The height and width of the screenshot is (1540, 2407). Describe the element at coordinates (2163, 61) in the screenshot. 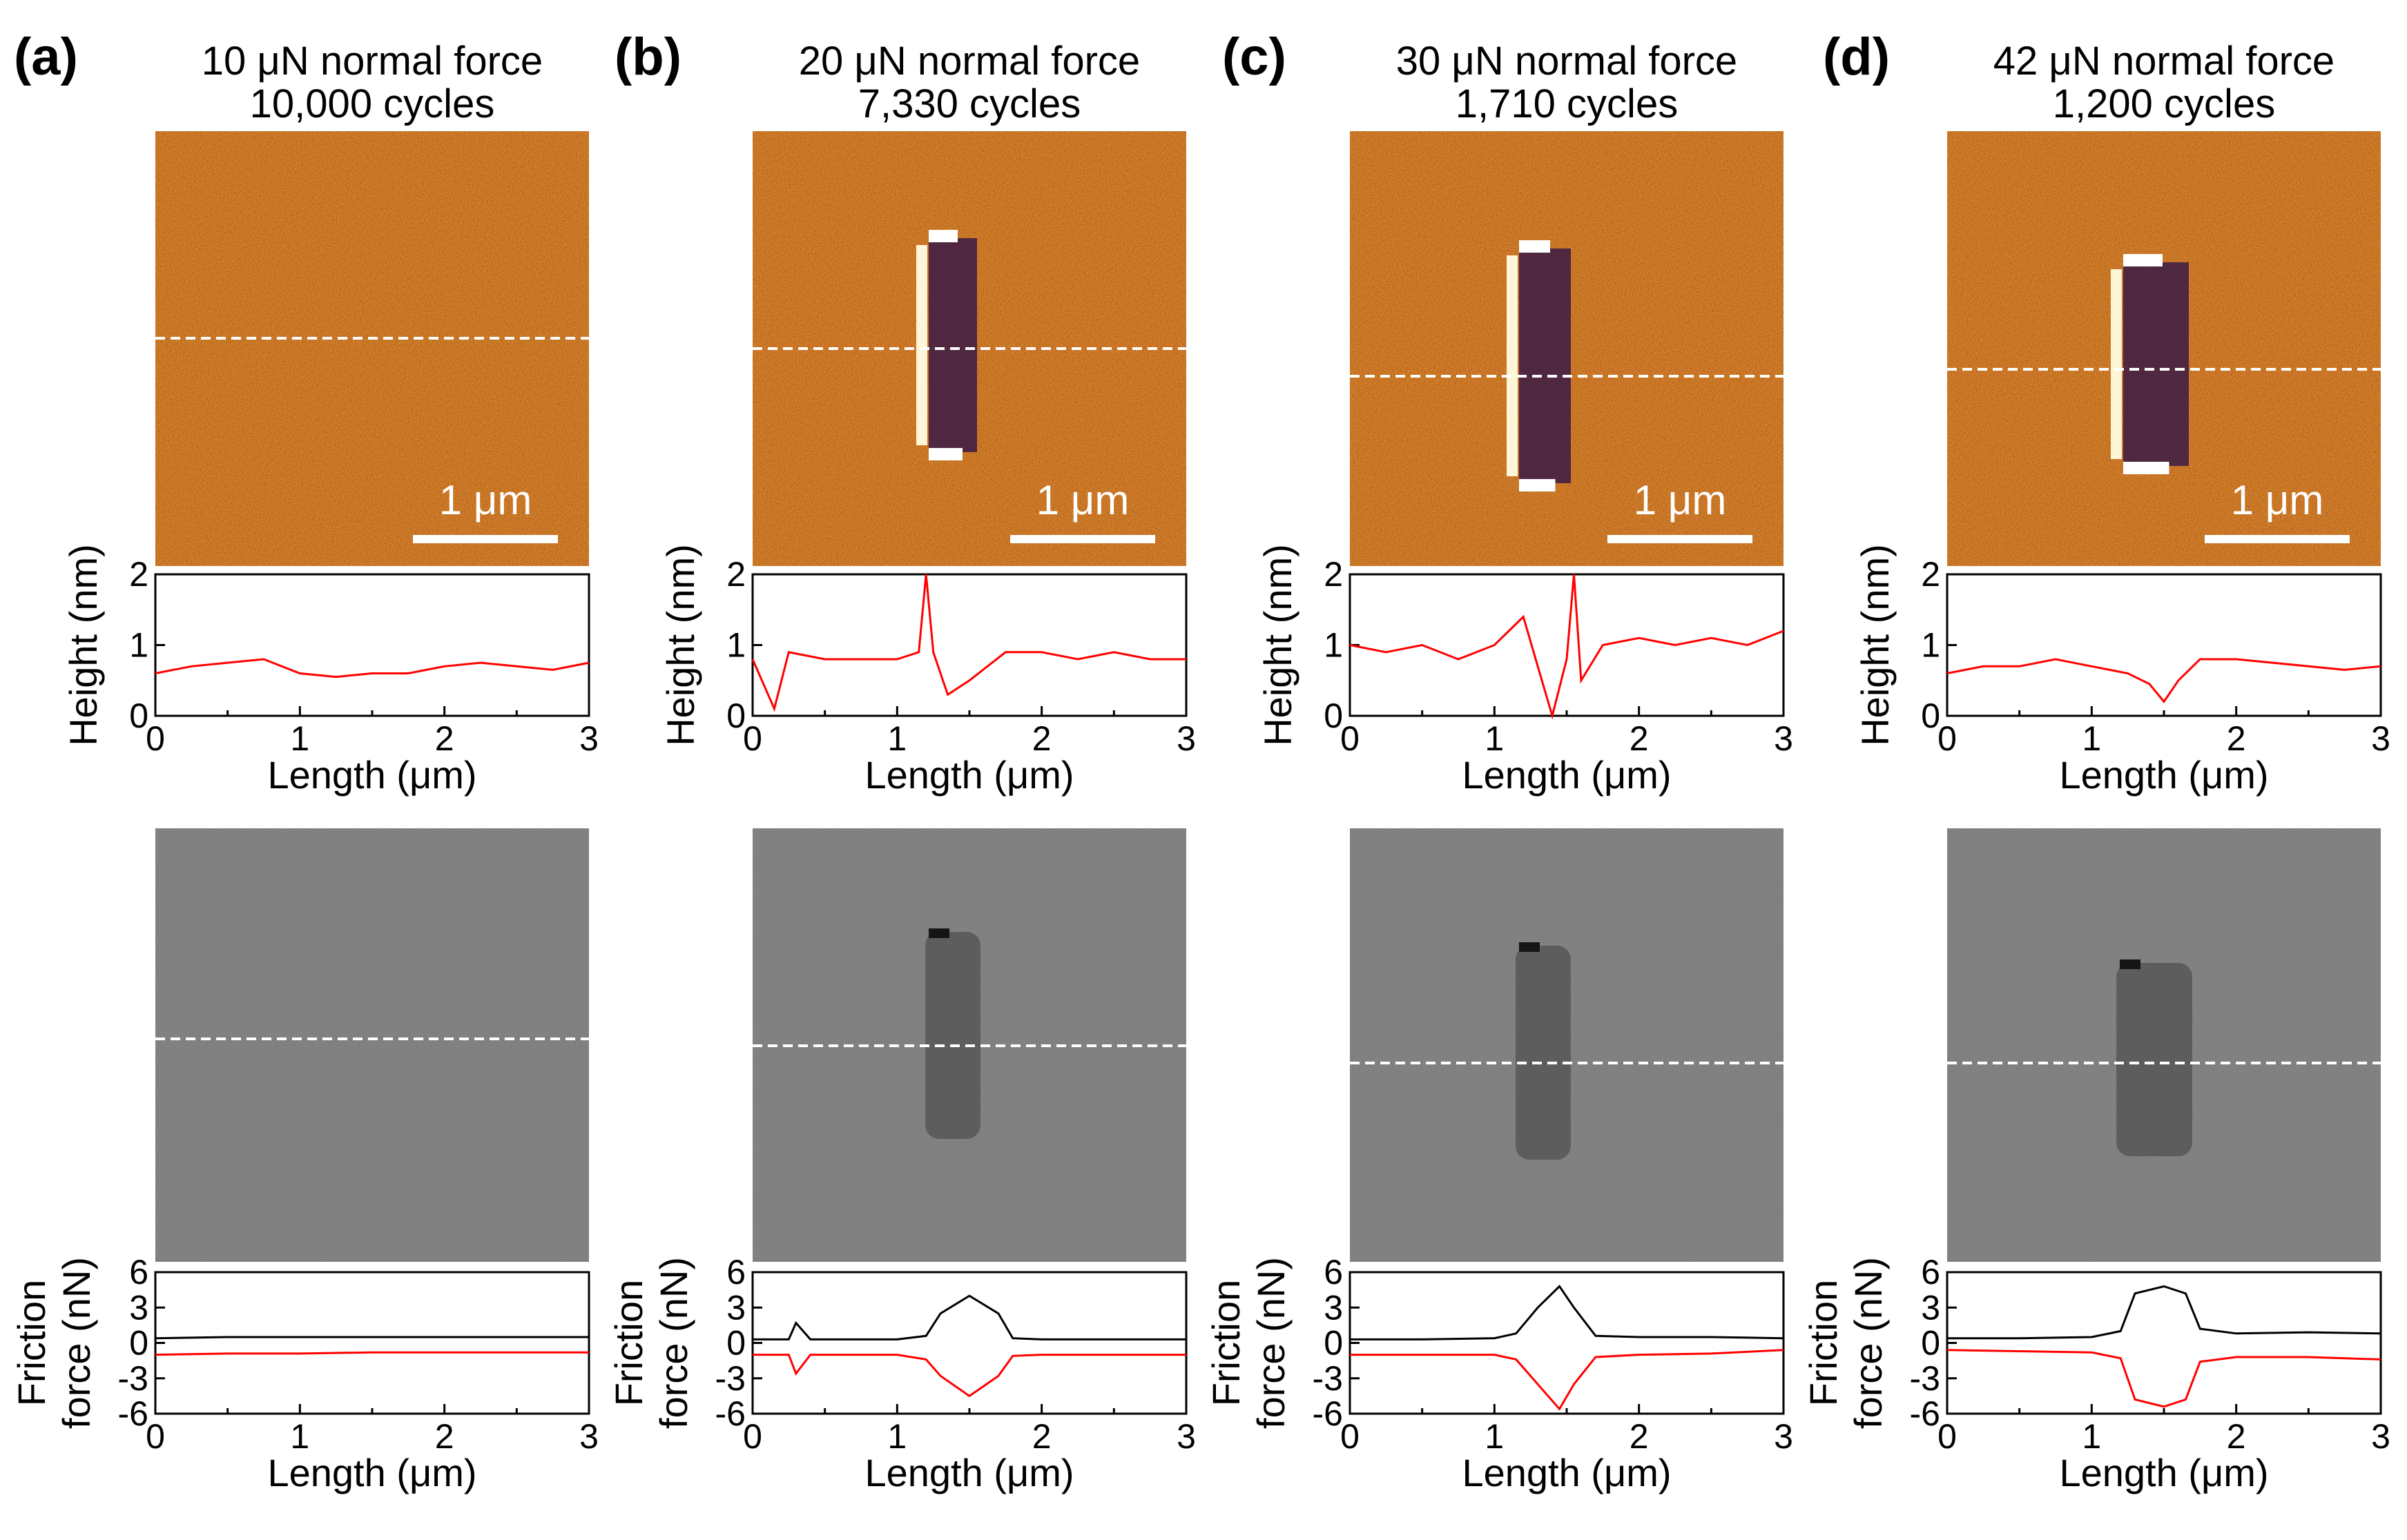

I see `panel-title-force: 42 μN normal force` at that location.